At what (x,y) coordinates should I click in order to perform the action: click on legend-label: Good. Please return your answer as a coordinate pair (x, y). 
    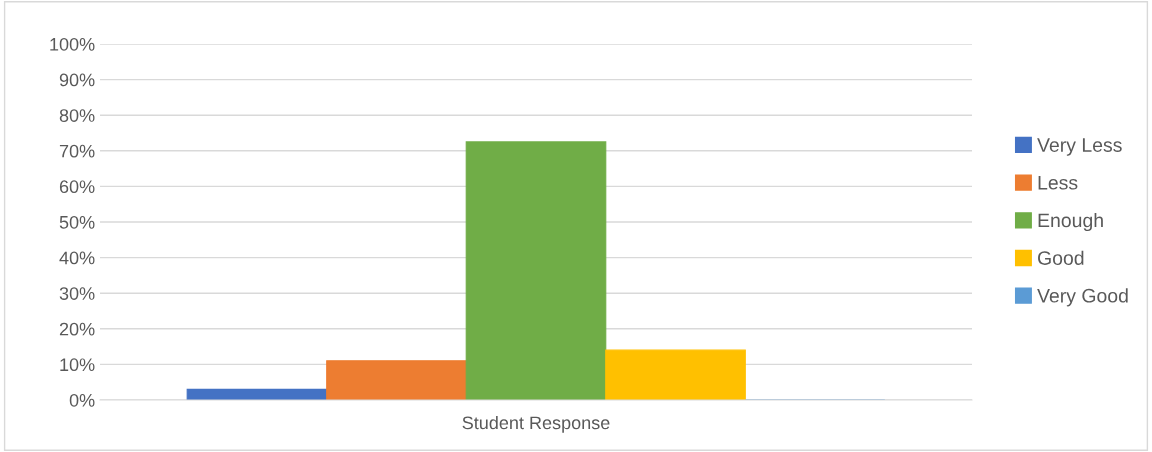
    Looking at the image, I should click on (1061, 257).